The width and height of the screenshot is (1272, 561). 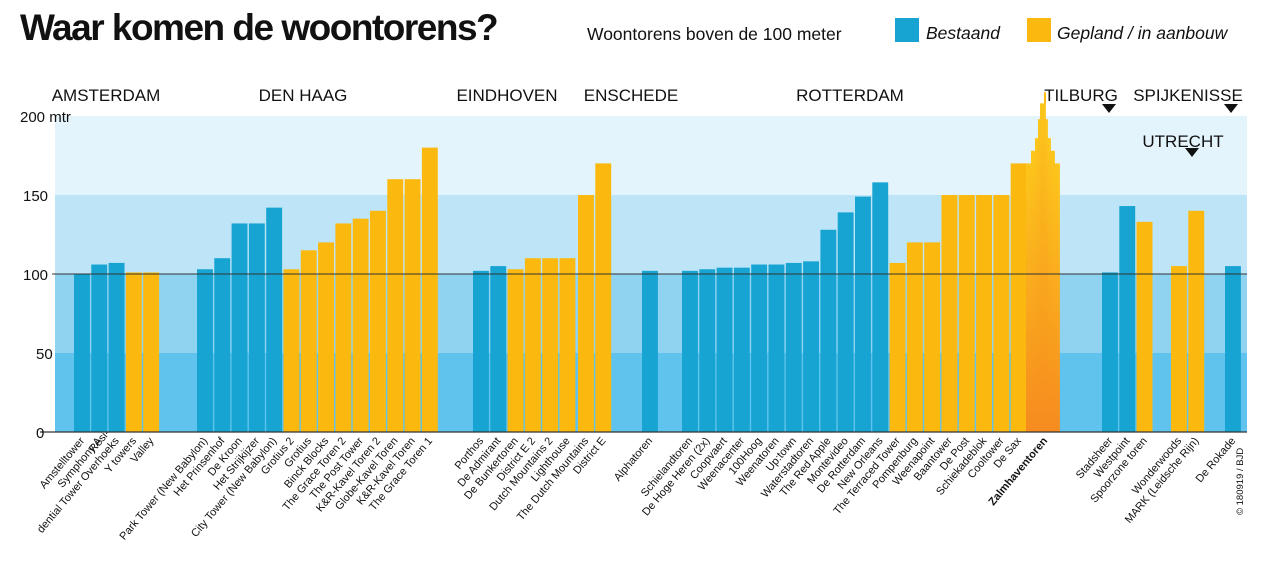 What do you see at coordinates (714, 34) in the screenshot?
I see `legend-label: Woontorens boven de 100 meter` at bounding box center [714, 34].